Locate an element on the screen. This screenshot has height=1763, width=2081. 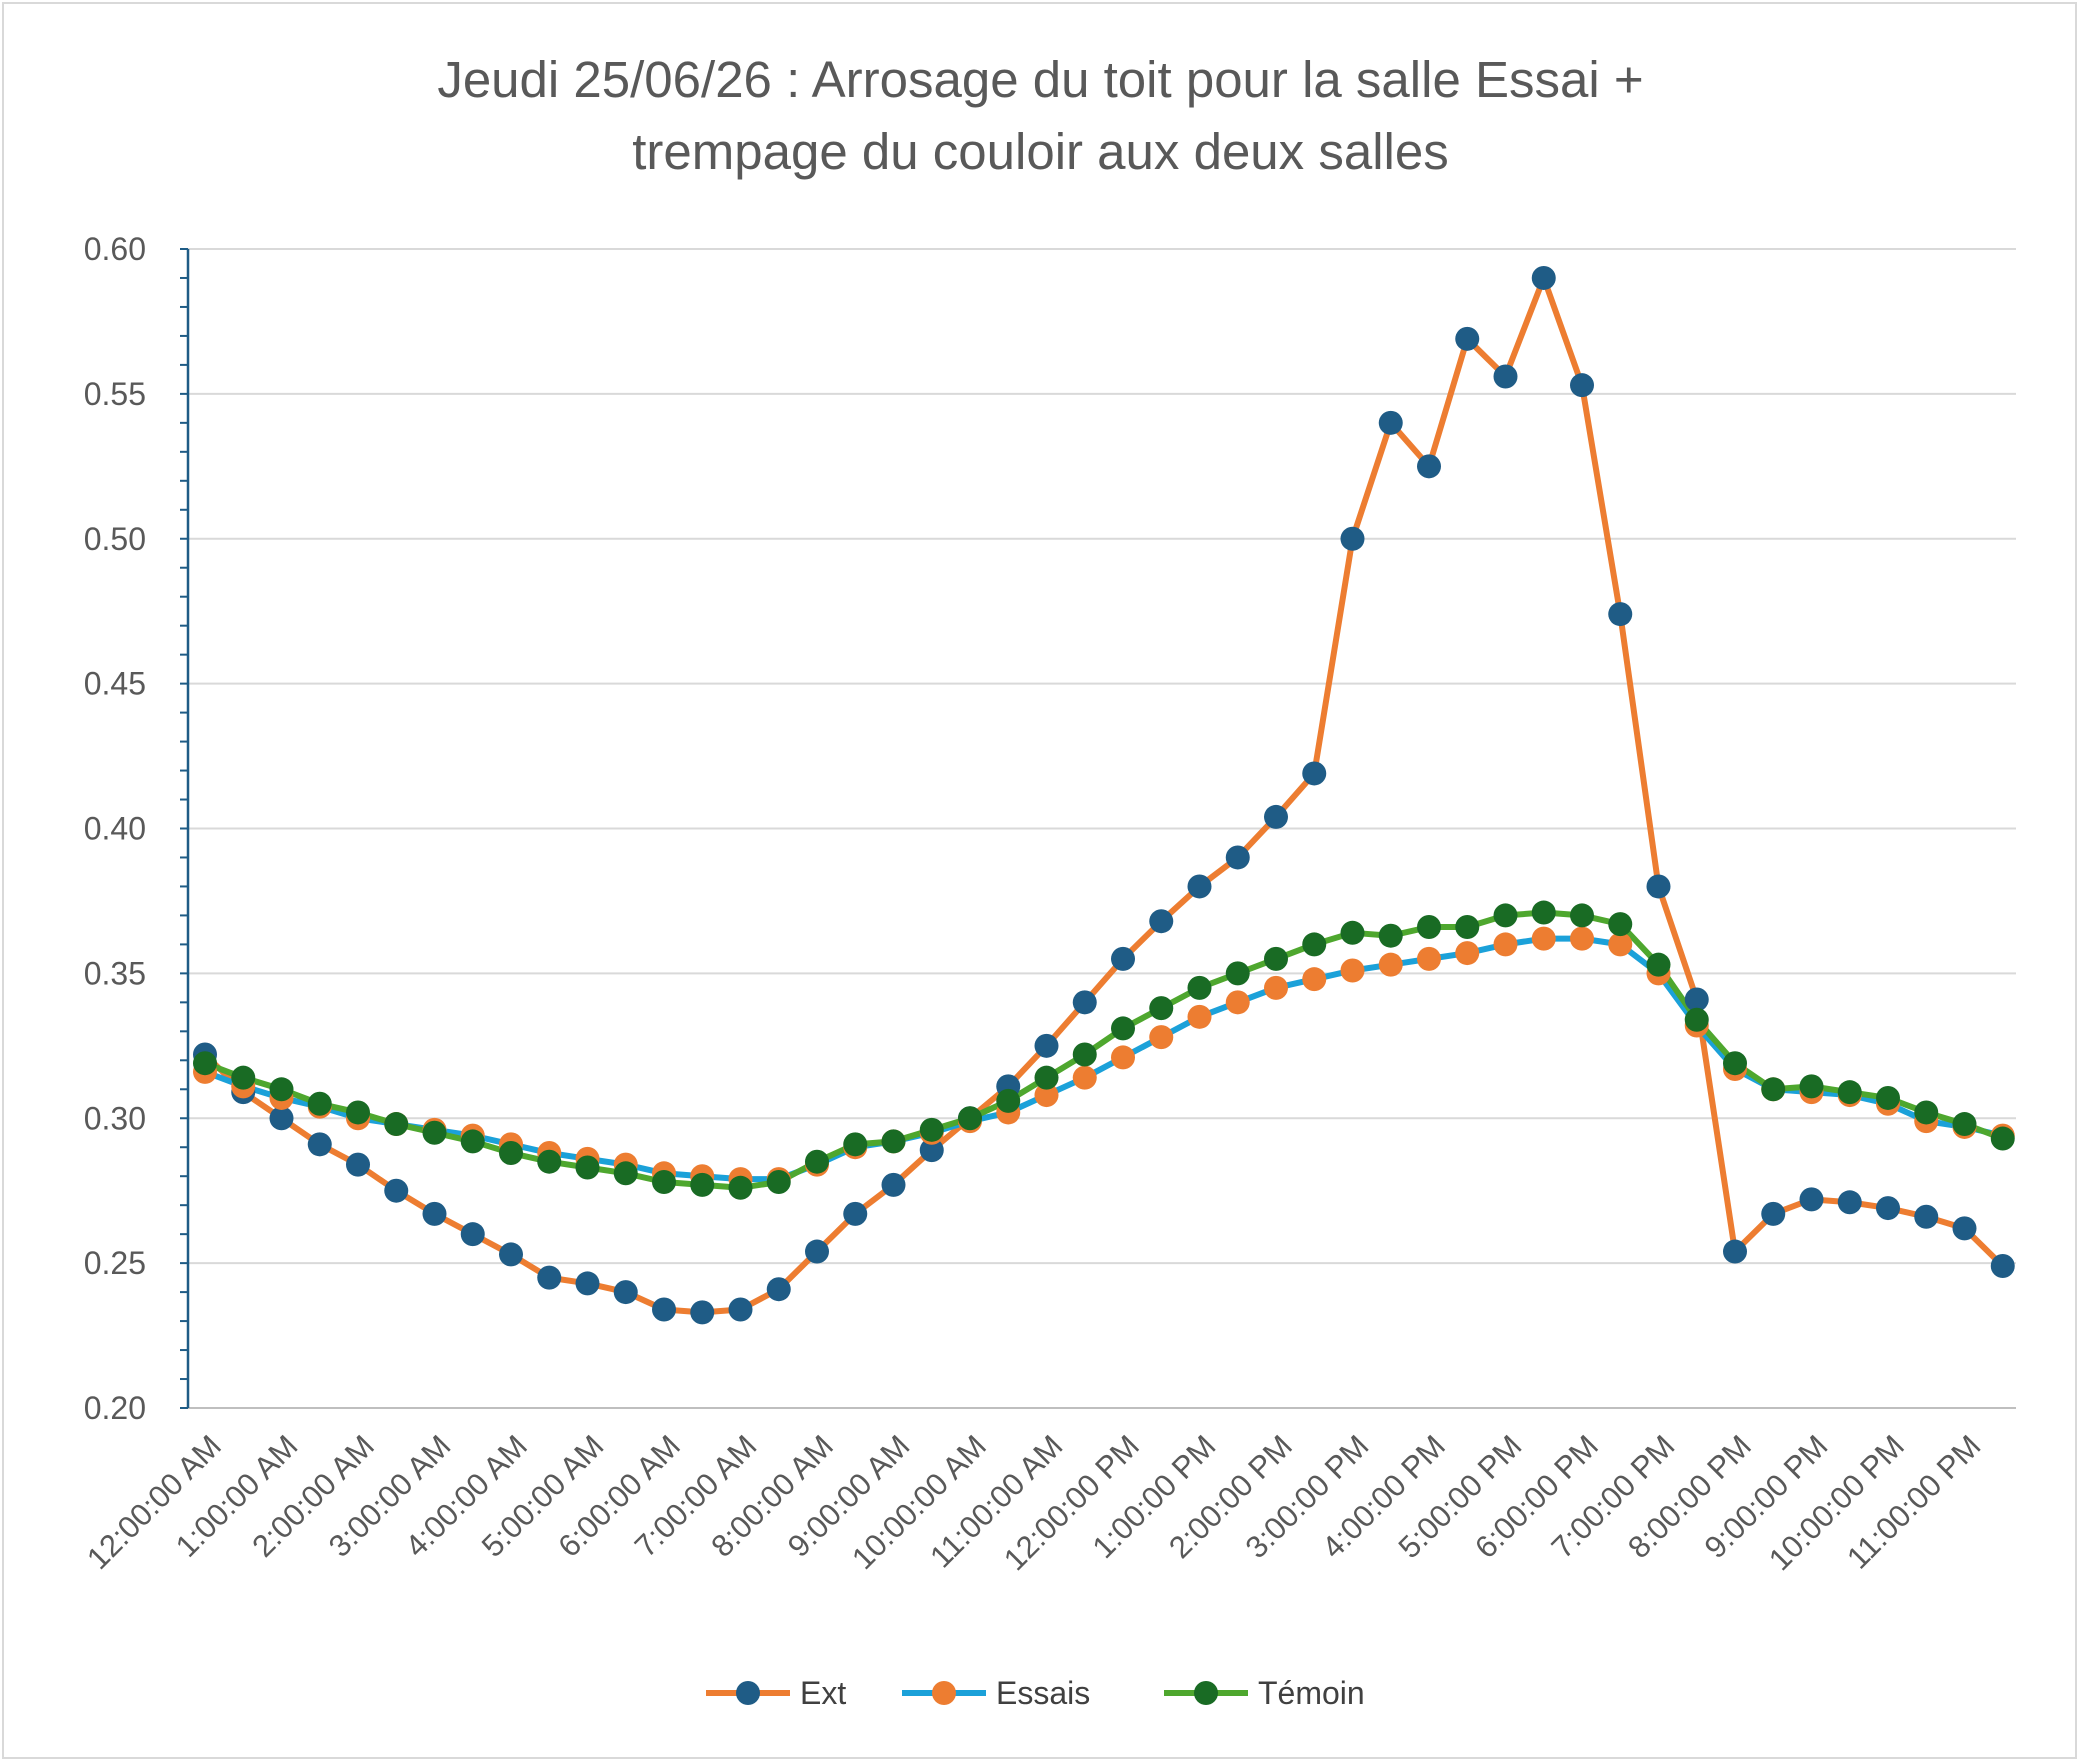
legend-item-temoin: Témoin is located at coordinates (1264, 1693).